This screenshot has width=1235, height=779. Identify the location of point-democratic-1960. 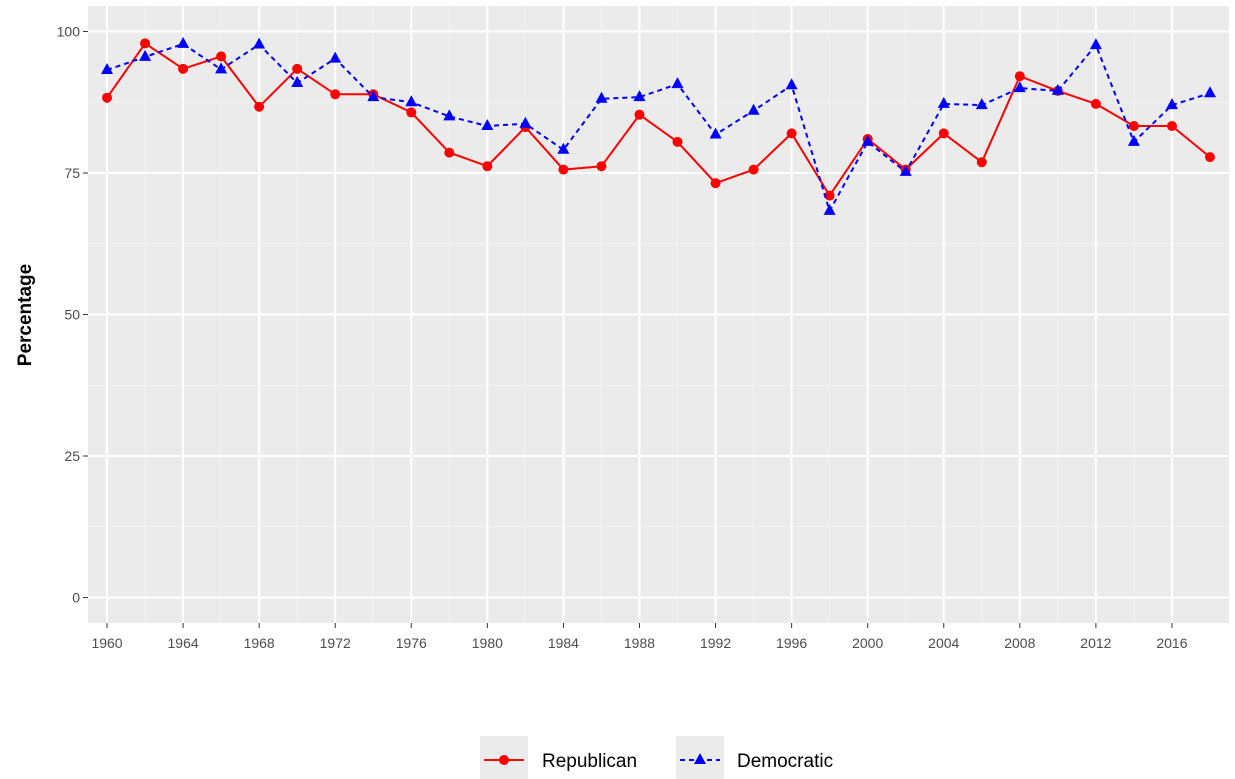
(107, 68).